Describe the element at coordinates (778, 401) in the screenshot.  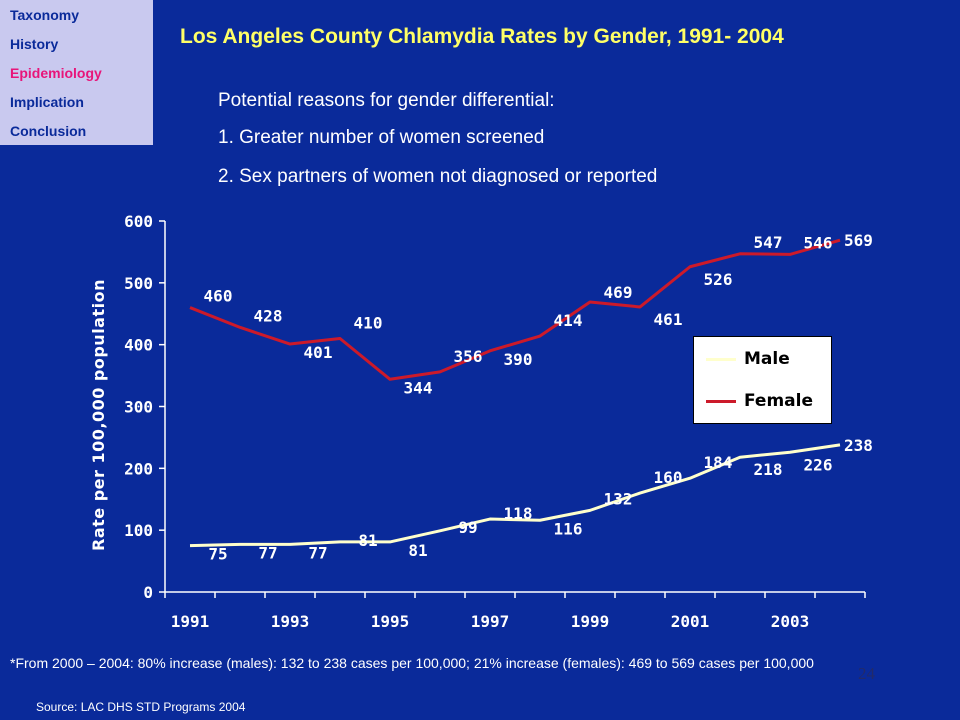
I see `legend-label-female: Female` at that location.